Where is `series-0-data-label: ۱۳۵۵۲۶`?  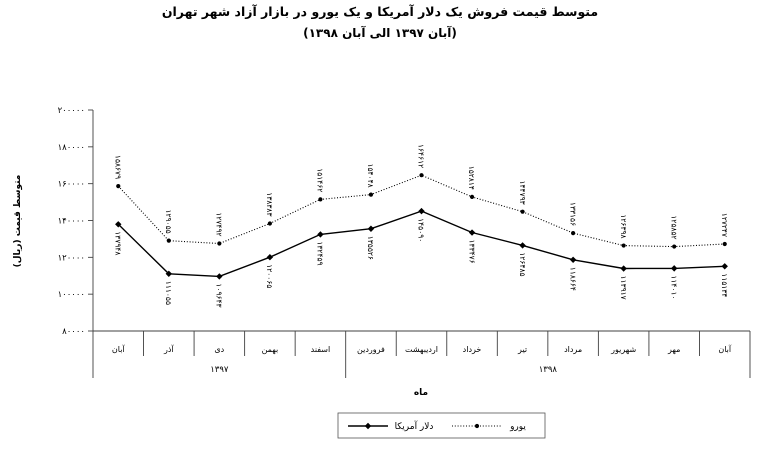
series-0-data-label: ۱۳۵۵۲۶ is located at coordinates (370, 248).